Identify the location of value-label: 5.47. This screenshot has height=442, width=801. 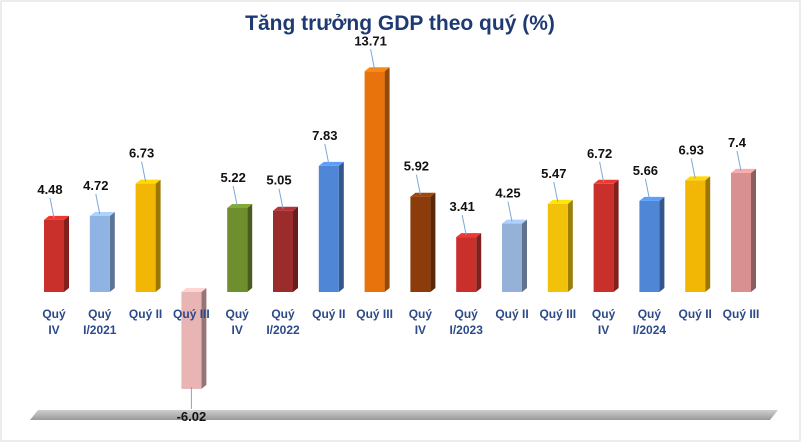
(553, 173).